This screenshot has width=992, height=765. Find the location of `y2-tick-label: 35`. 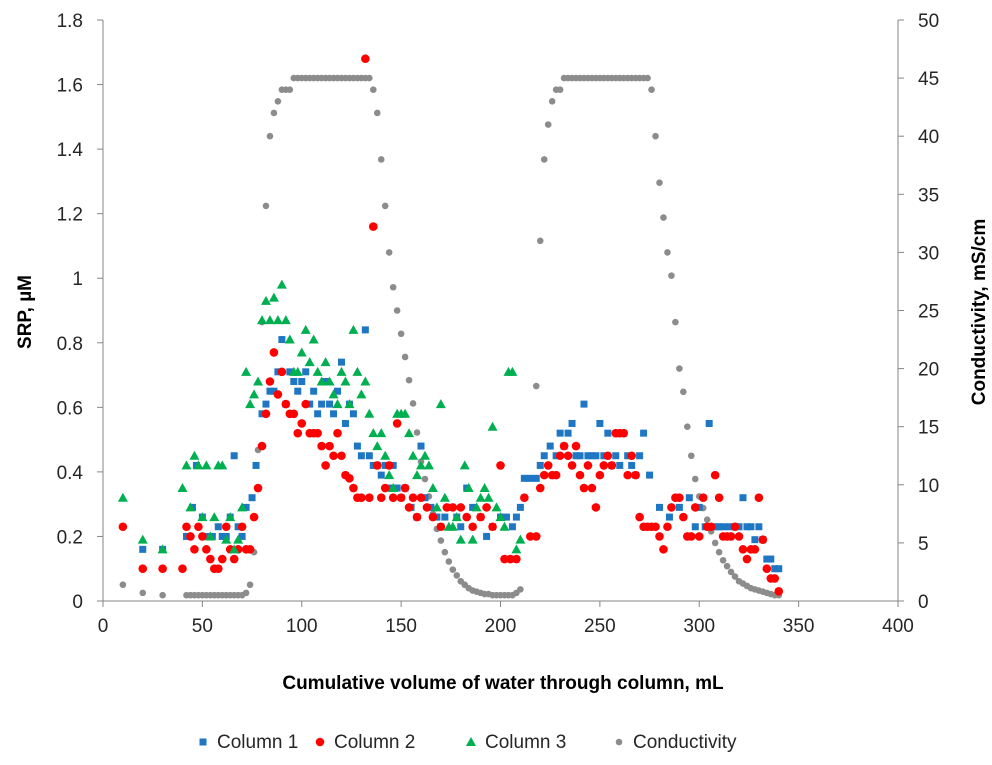

y2-tick-label: 35 is located at coordinates (928, 195).